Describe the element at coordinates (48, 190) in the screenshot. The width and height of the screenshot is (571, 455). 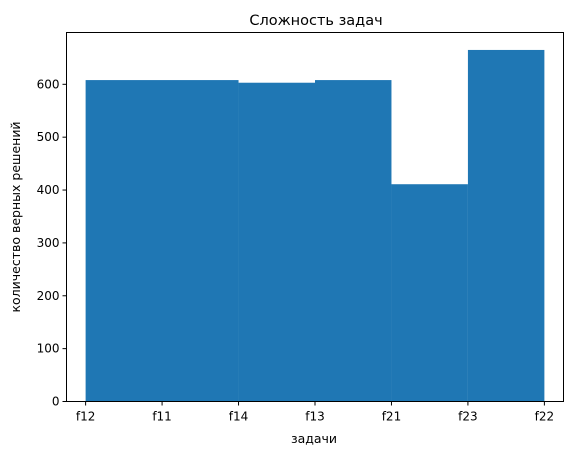
I see `y-tick-label: 400` at that location.